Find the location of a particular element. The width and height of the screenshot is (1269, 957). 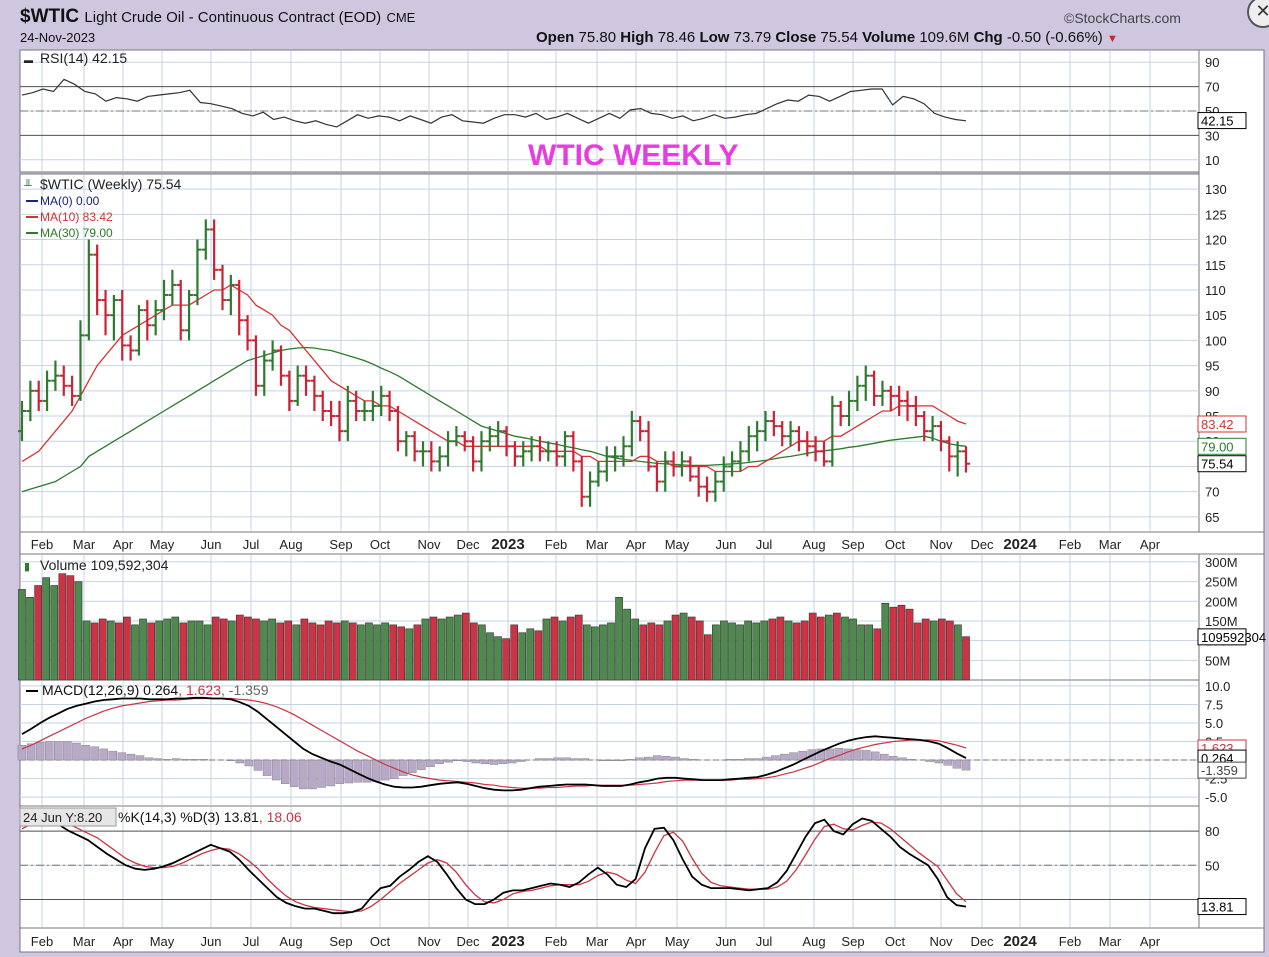

axis-bottom-tick-13: Mar is located at coordinates (597, 941).